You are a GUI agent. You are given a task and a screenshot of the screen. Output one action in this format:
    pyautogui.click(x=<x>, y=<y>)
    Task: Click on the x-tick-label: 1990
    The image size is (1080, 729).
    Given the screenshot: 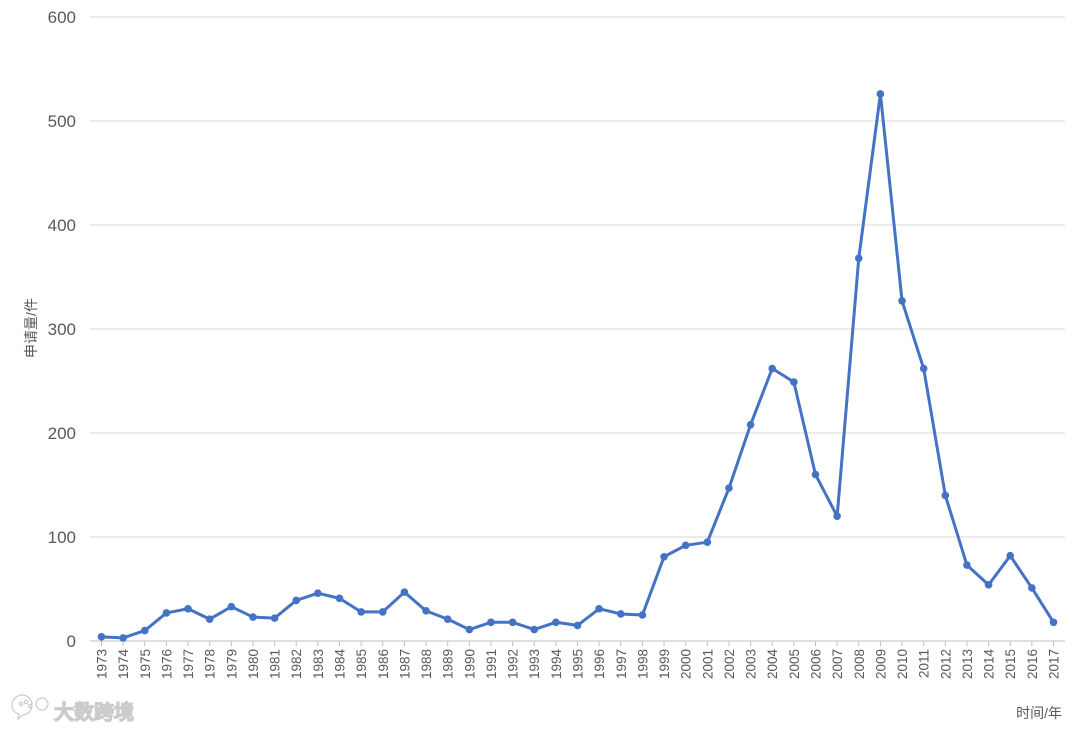 What is the action you would take?
    pyautogui.click(x=469, y=664)
    